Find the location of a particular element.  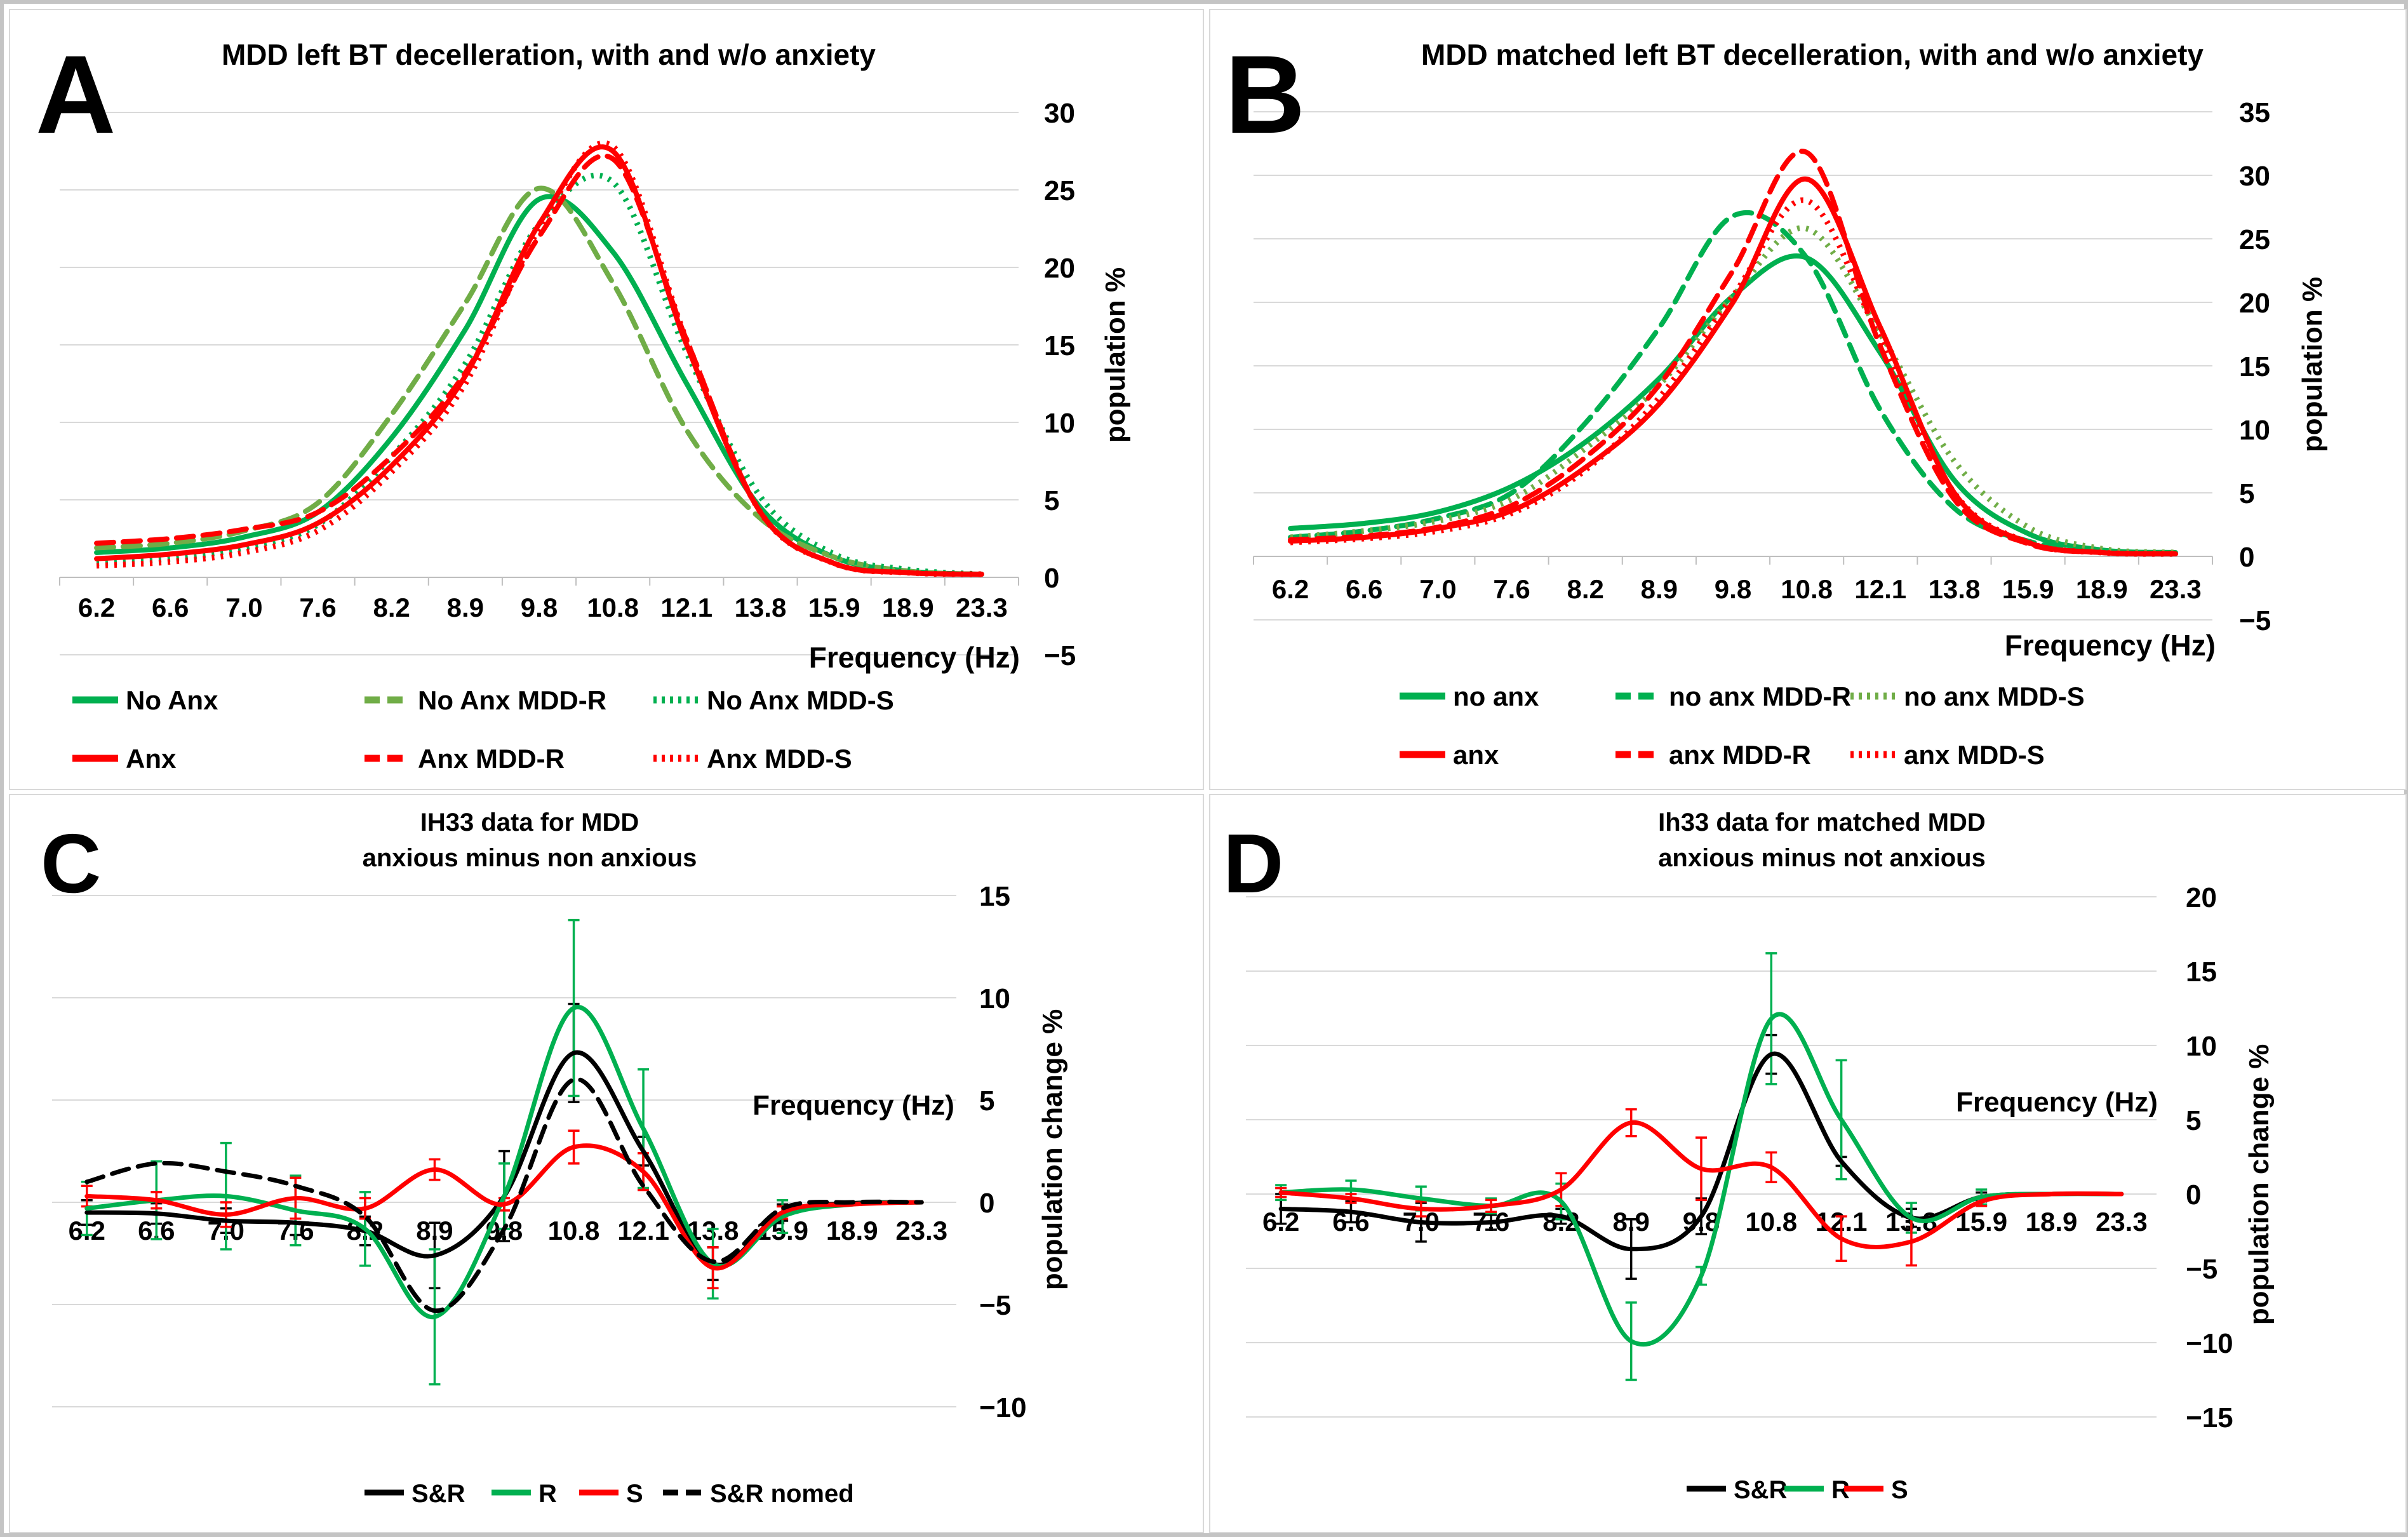

legend-label: Anx MDD-R is located at coordinates (491, 759).